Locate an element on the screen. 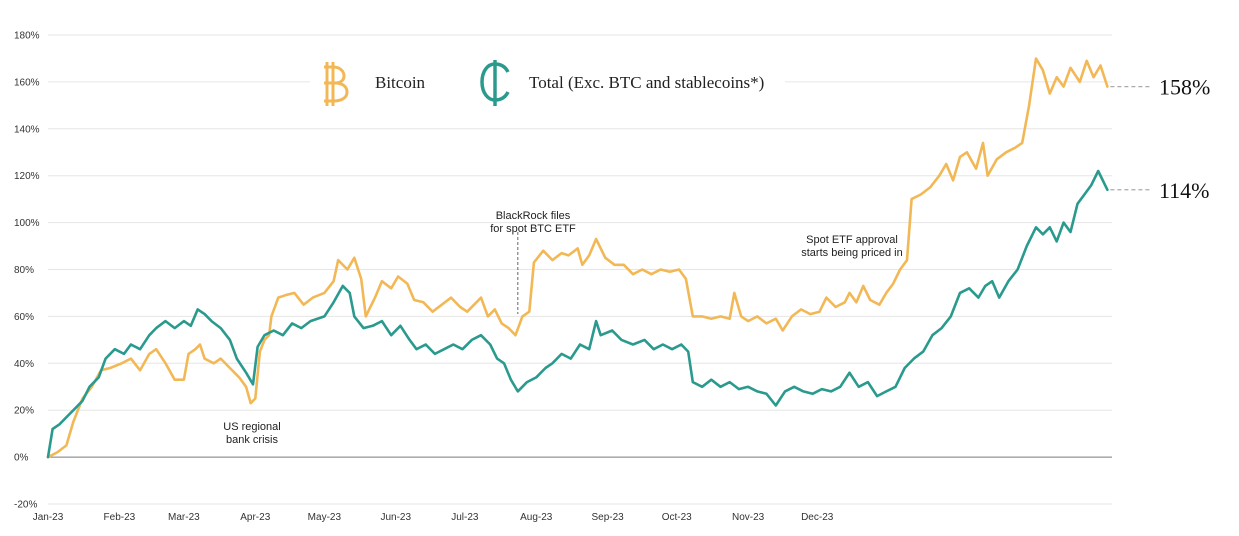 Image resolution: width=1239 pixels, height=536 pixels. end-labels: 158% 114% is located at coordinates (1160, 139).